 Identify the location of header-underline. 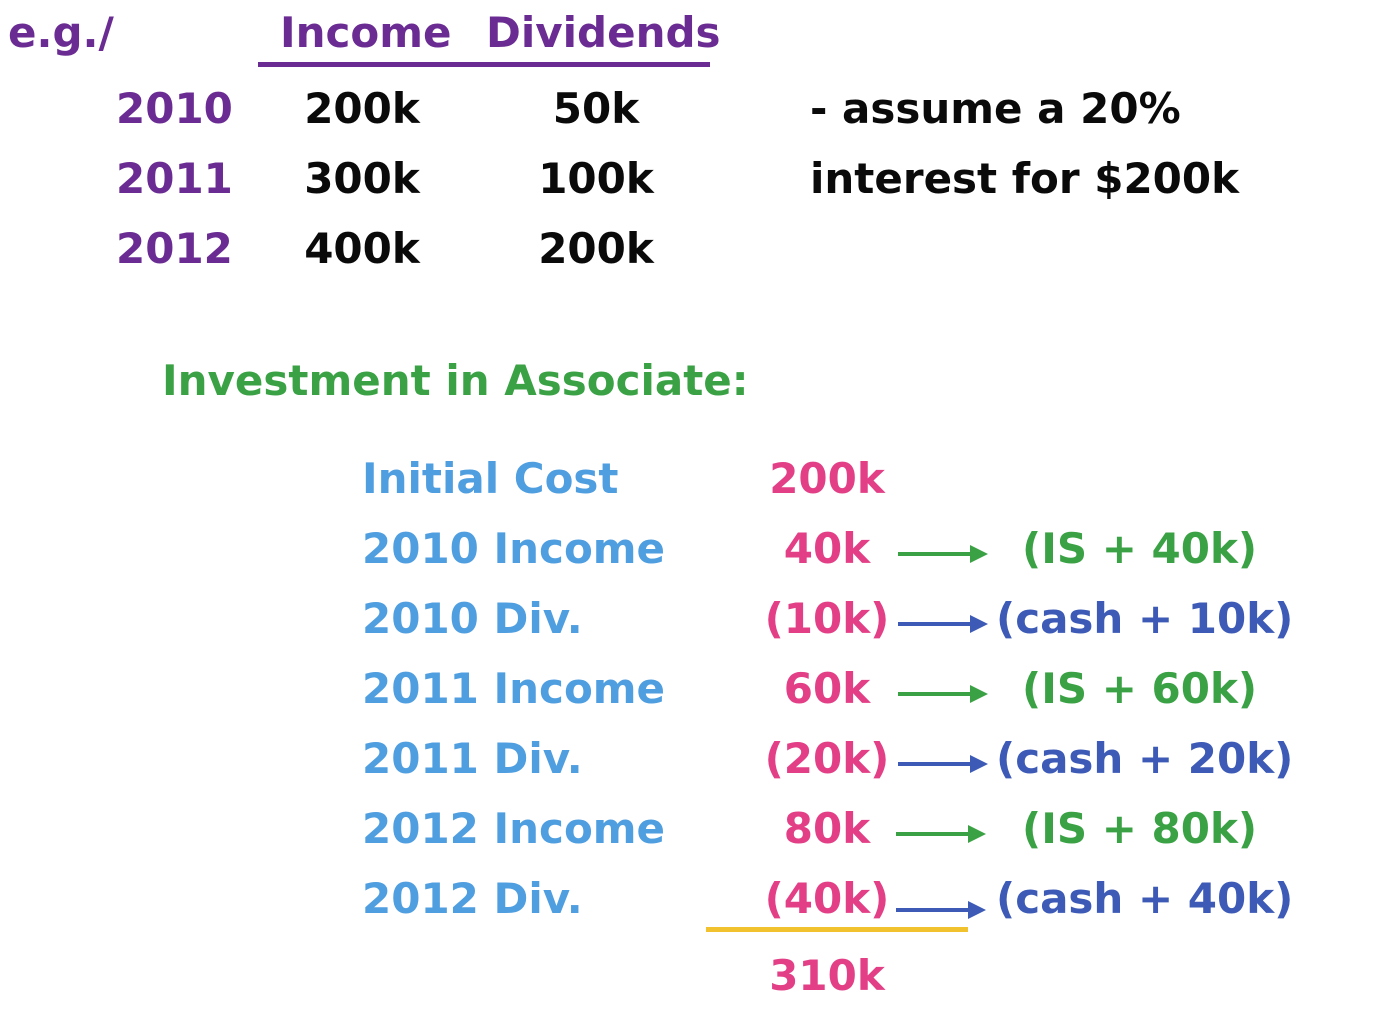
(484, 64).